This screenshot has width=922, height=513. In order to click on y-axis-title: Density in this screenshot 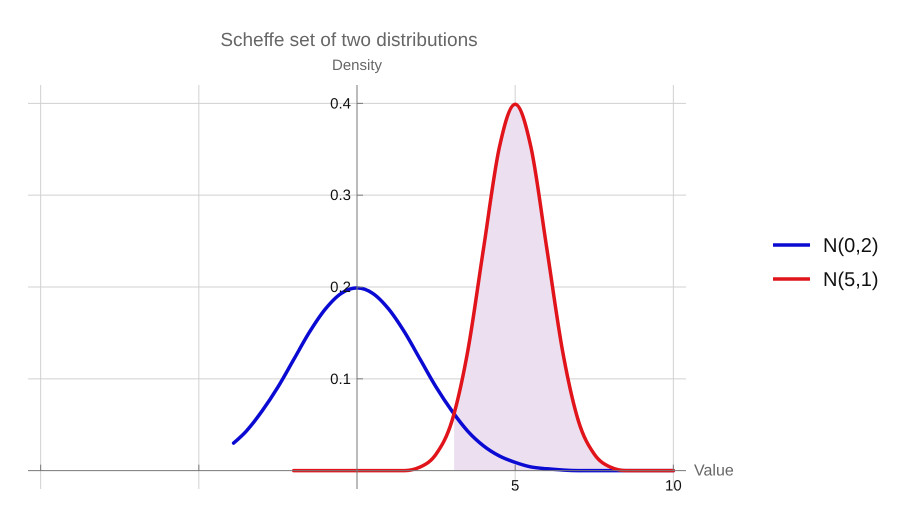, I will do `click(357, 65)`.